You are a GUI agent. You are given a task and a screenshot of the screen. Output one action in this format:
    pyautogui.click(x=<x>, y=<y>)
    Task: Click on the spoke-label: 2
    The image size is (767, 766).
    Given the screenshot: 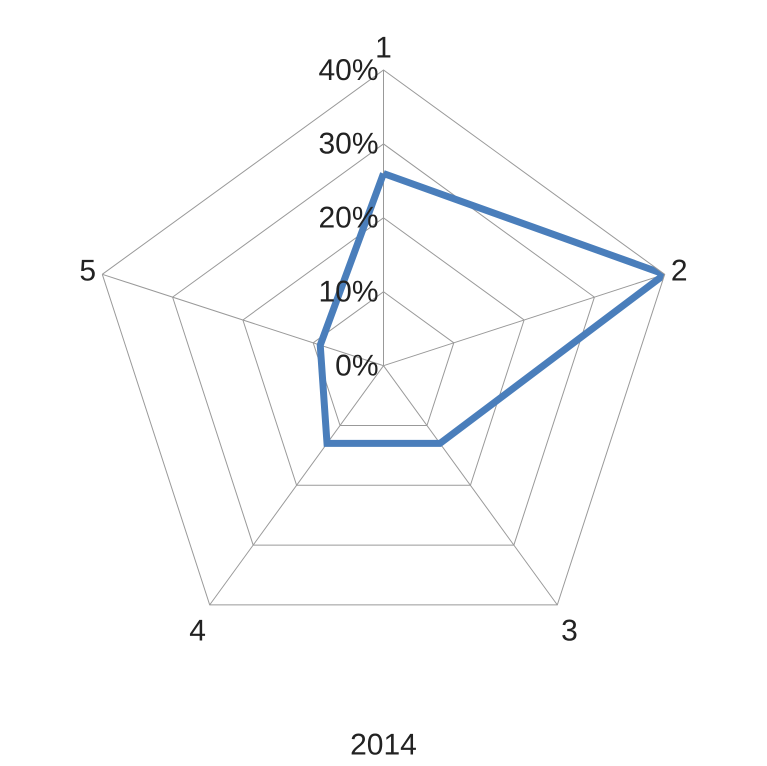 What is the action you would take?
    pyautogui.click(x=679, y=271)
    